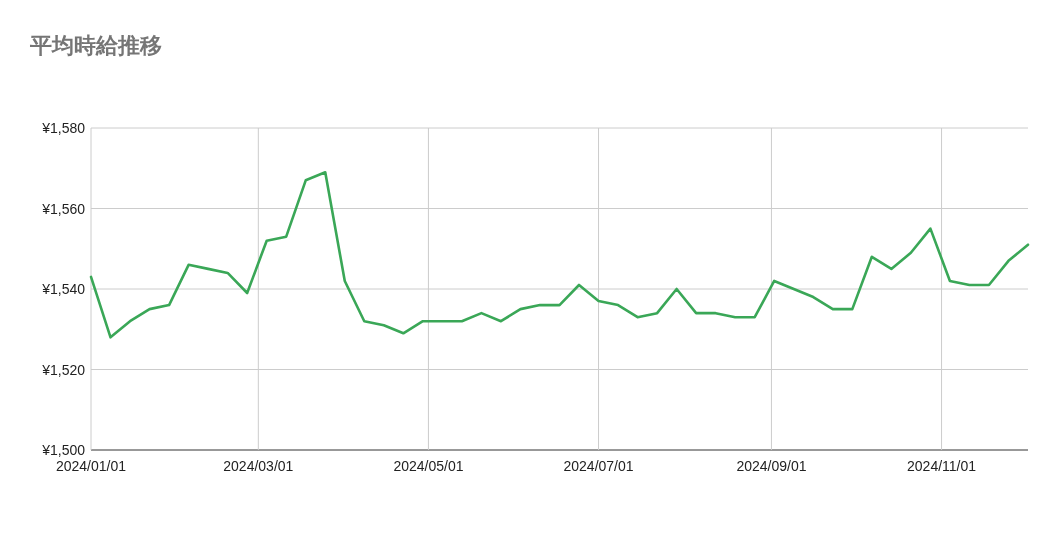 This screenshot has width=1055, height=557. What do you see at coordinates (63, 369) in the screenshot?
I see `y-tick-label: ¥1,520` at bounding box center [63, 369].